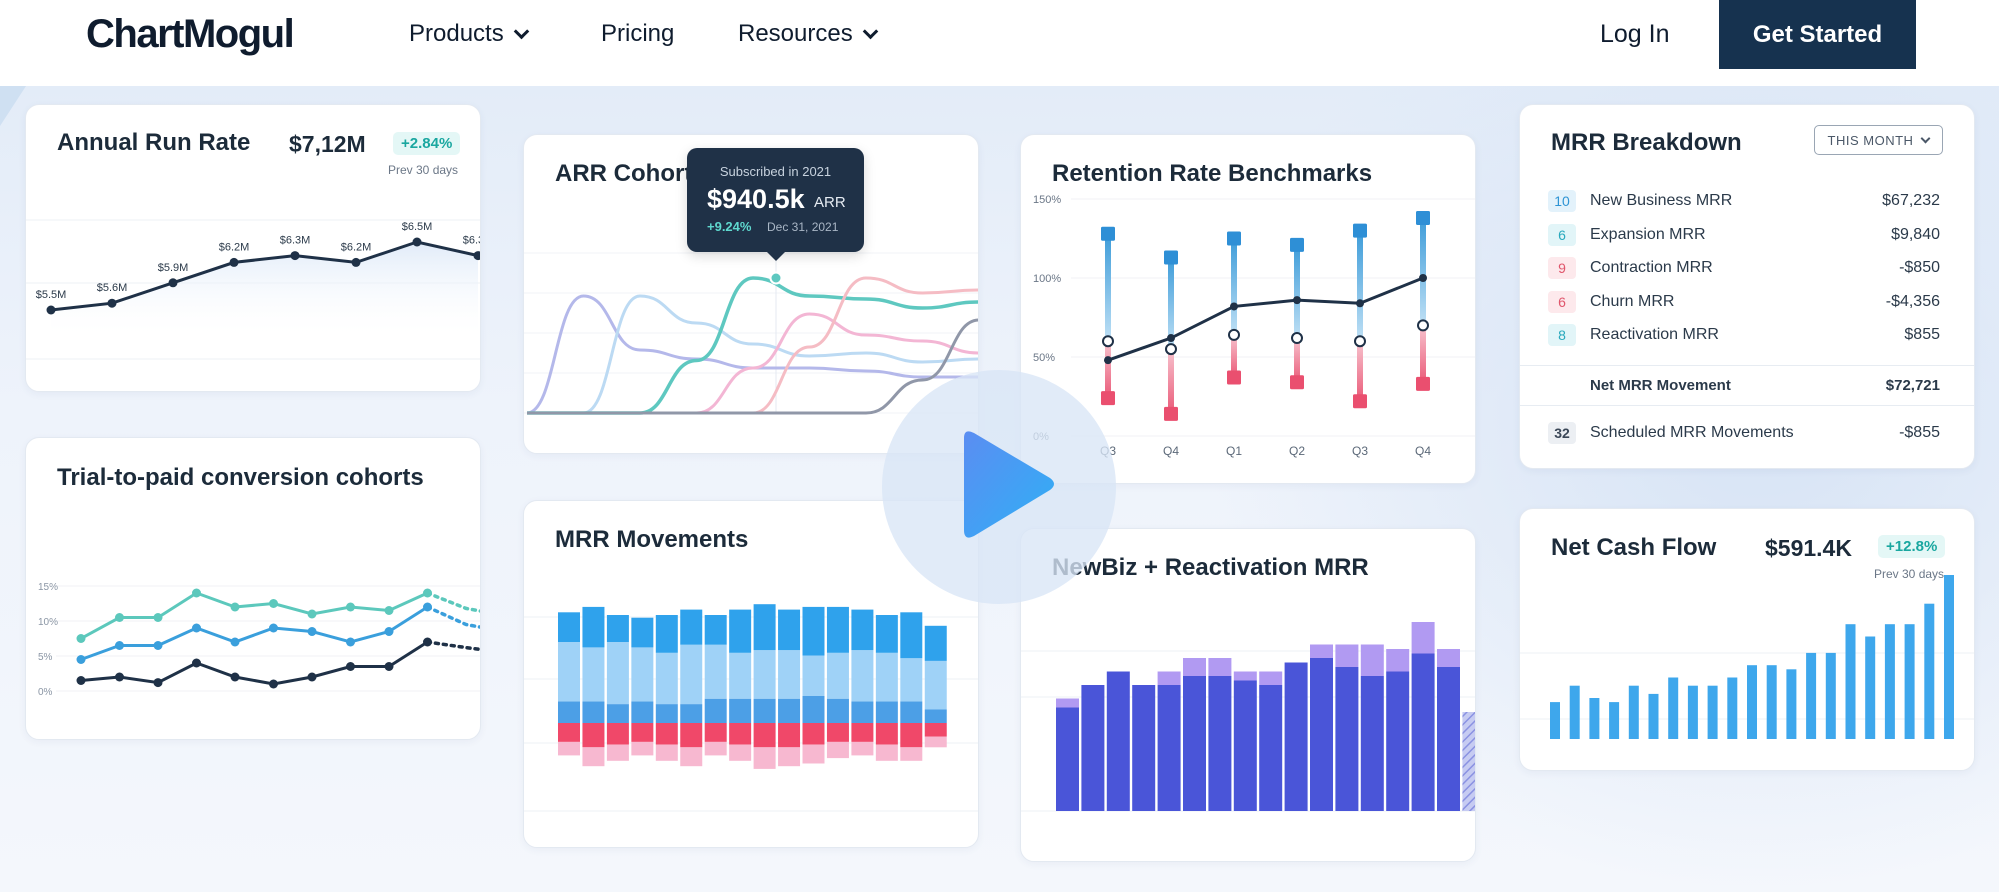 The width and height of the screenshot is (1999, 892). I want to click on nav-pricing: Pricing, so click(637, 34).